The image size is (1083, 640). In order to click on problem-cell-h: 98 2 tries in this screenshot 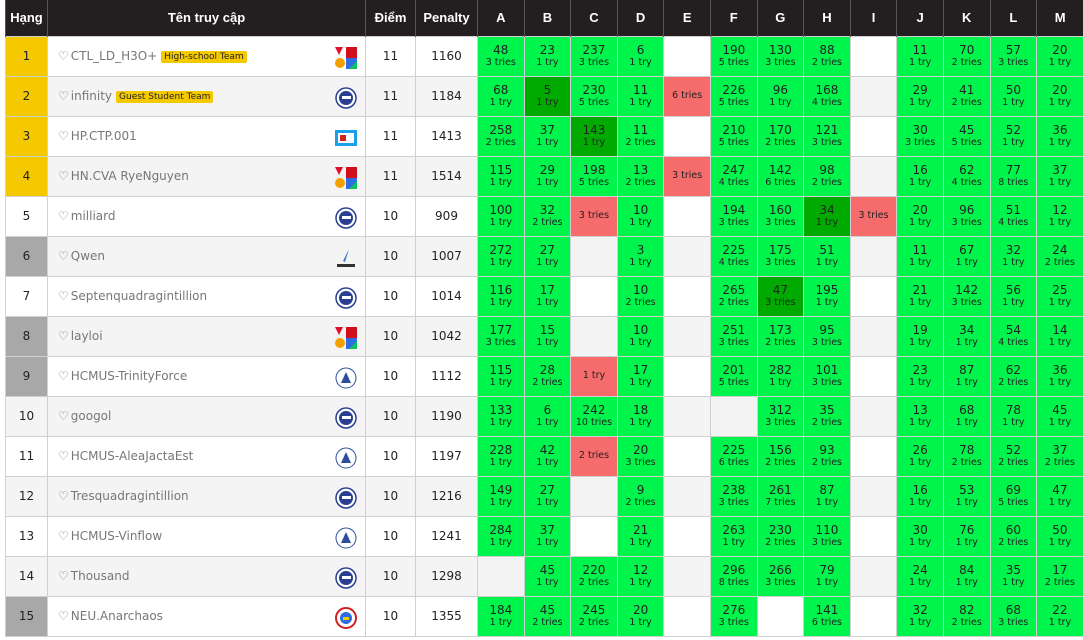, I will do `click(827, 176)`.